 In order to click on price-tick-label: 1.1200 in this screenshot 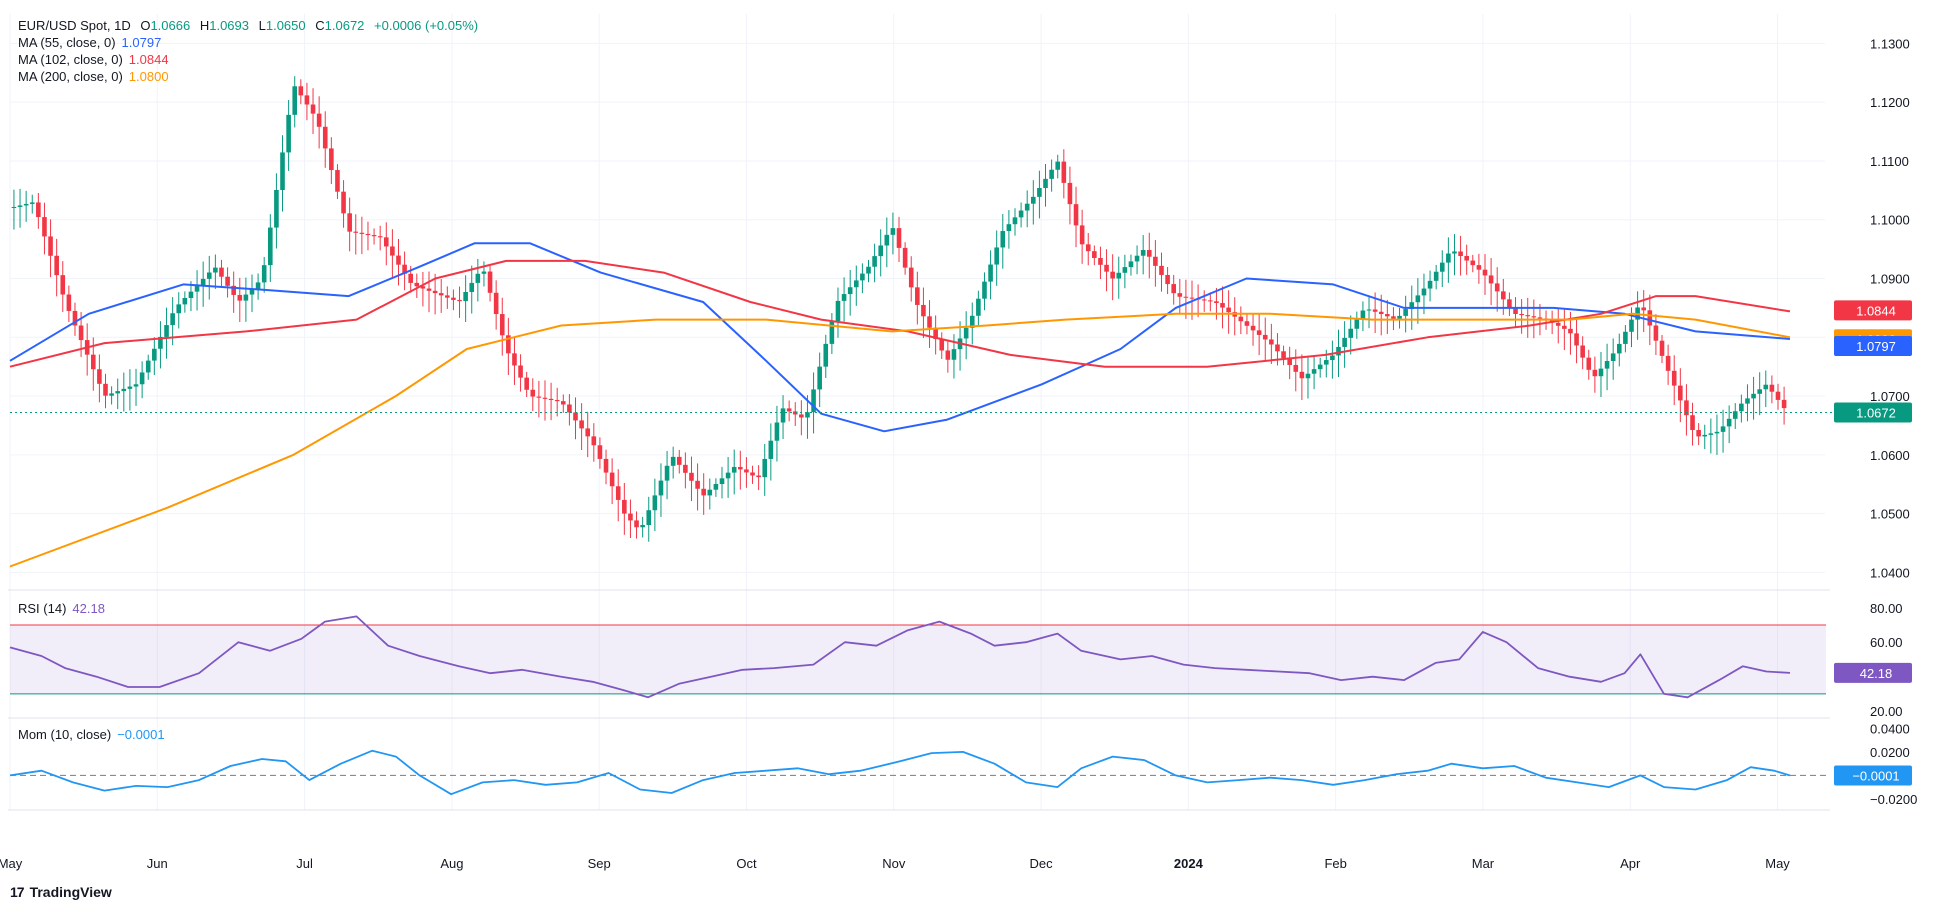, I will do `click(1890, 102)`.